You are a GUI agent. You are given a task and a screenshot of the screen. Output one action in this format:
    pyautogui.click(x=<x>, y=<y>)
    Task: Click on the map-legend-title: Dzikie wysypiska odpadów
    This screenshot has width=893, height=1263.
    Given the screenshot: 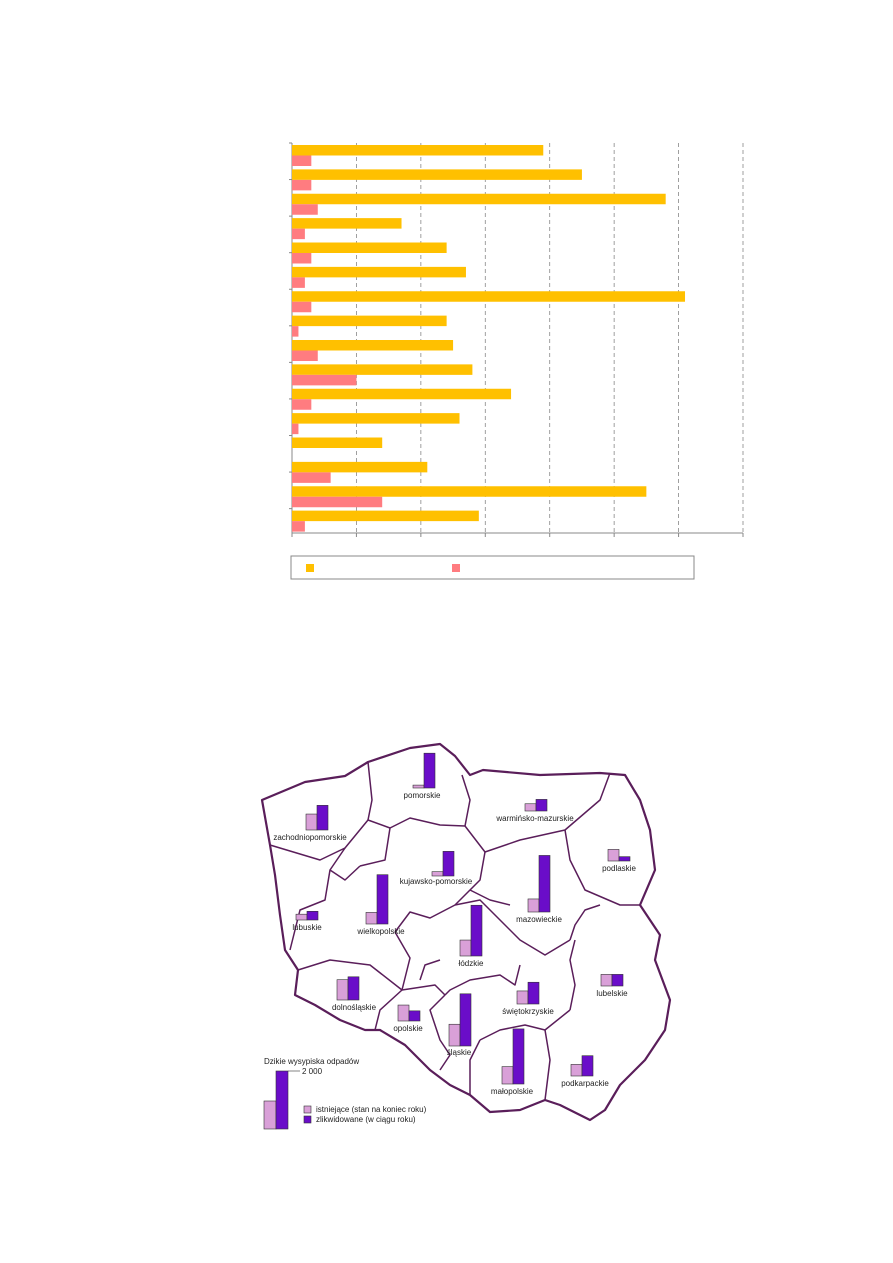 What is the action you would take?
    pyautogui.click(x=311, y=1061)
    